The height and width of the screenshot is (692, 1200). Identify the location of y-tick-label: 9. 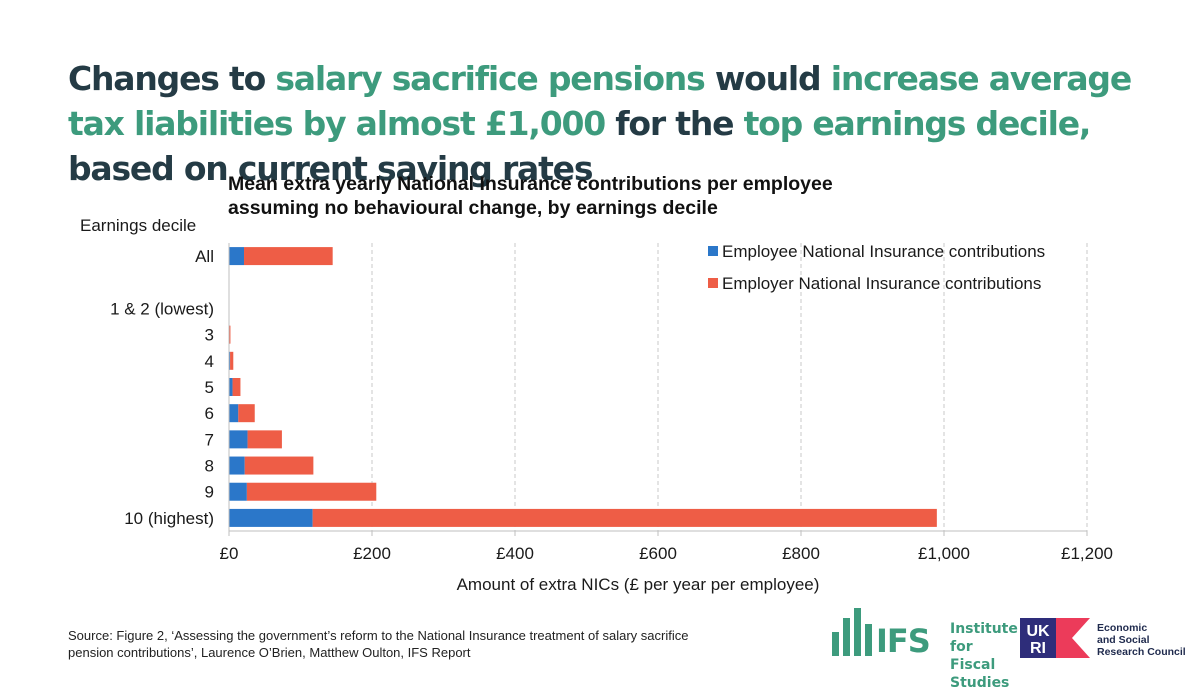
(209, 492).